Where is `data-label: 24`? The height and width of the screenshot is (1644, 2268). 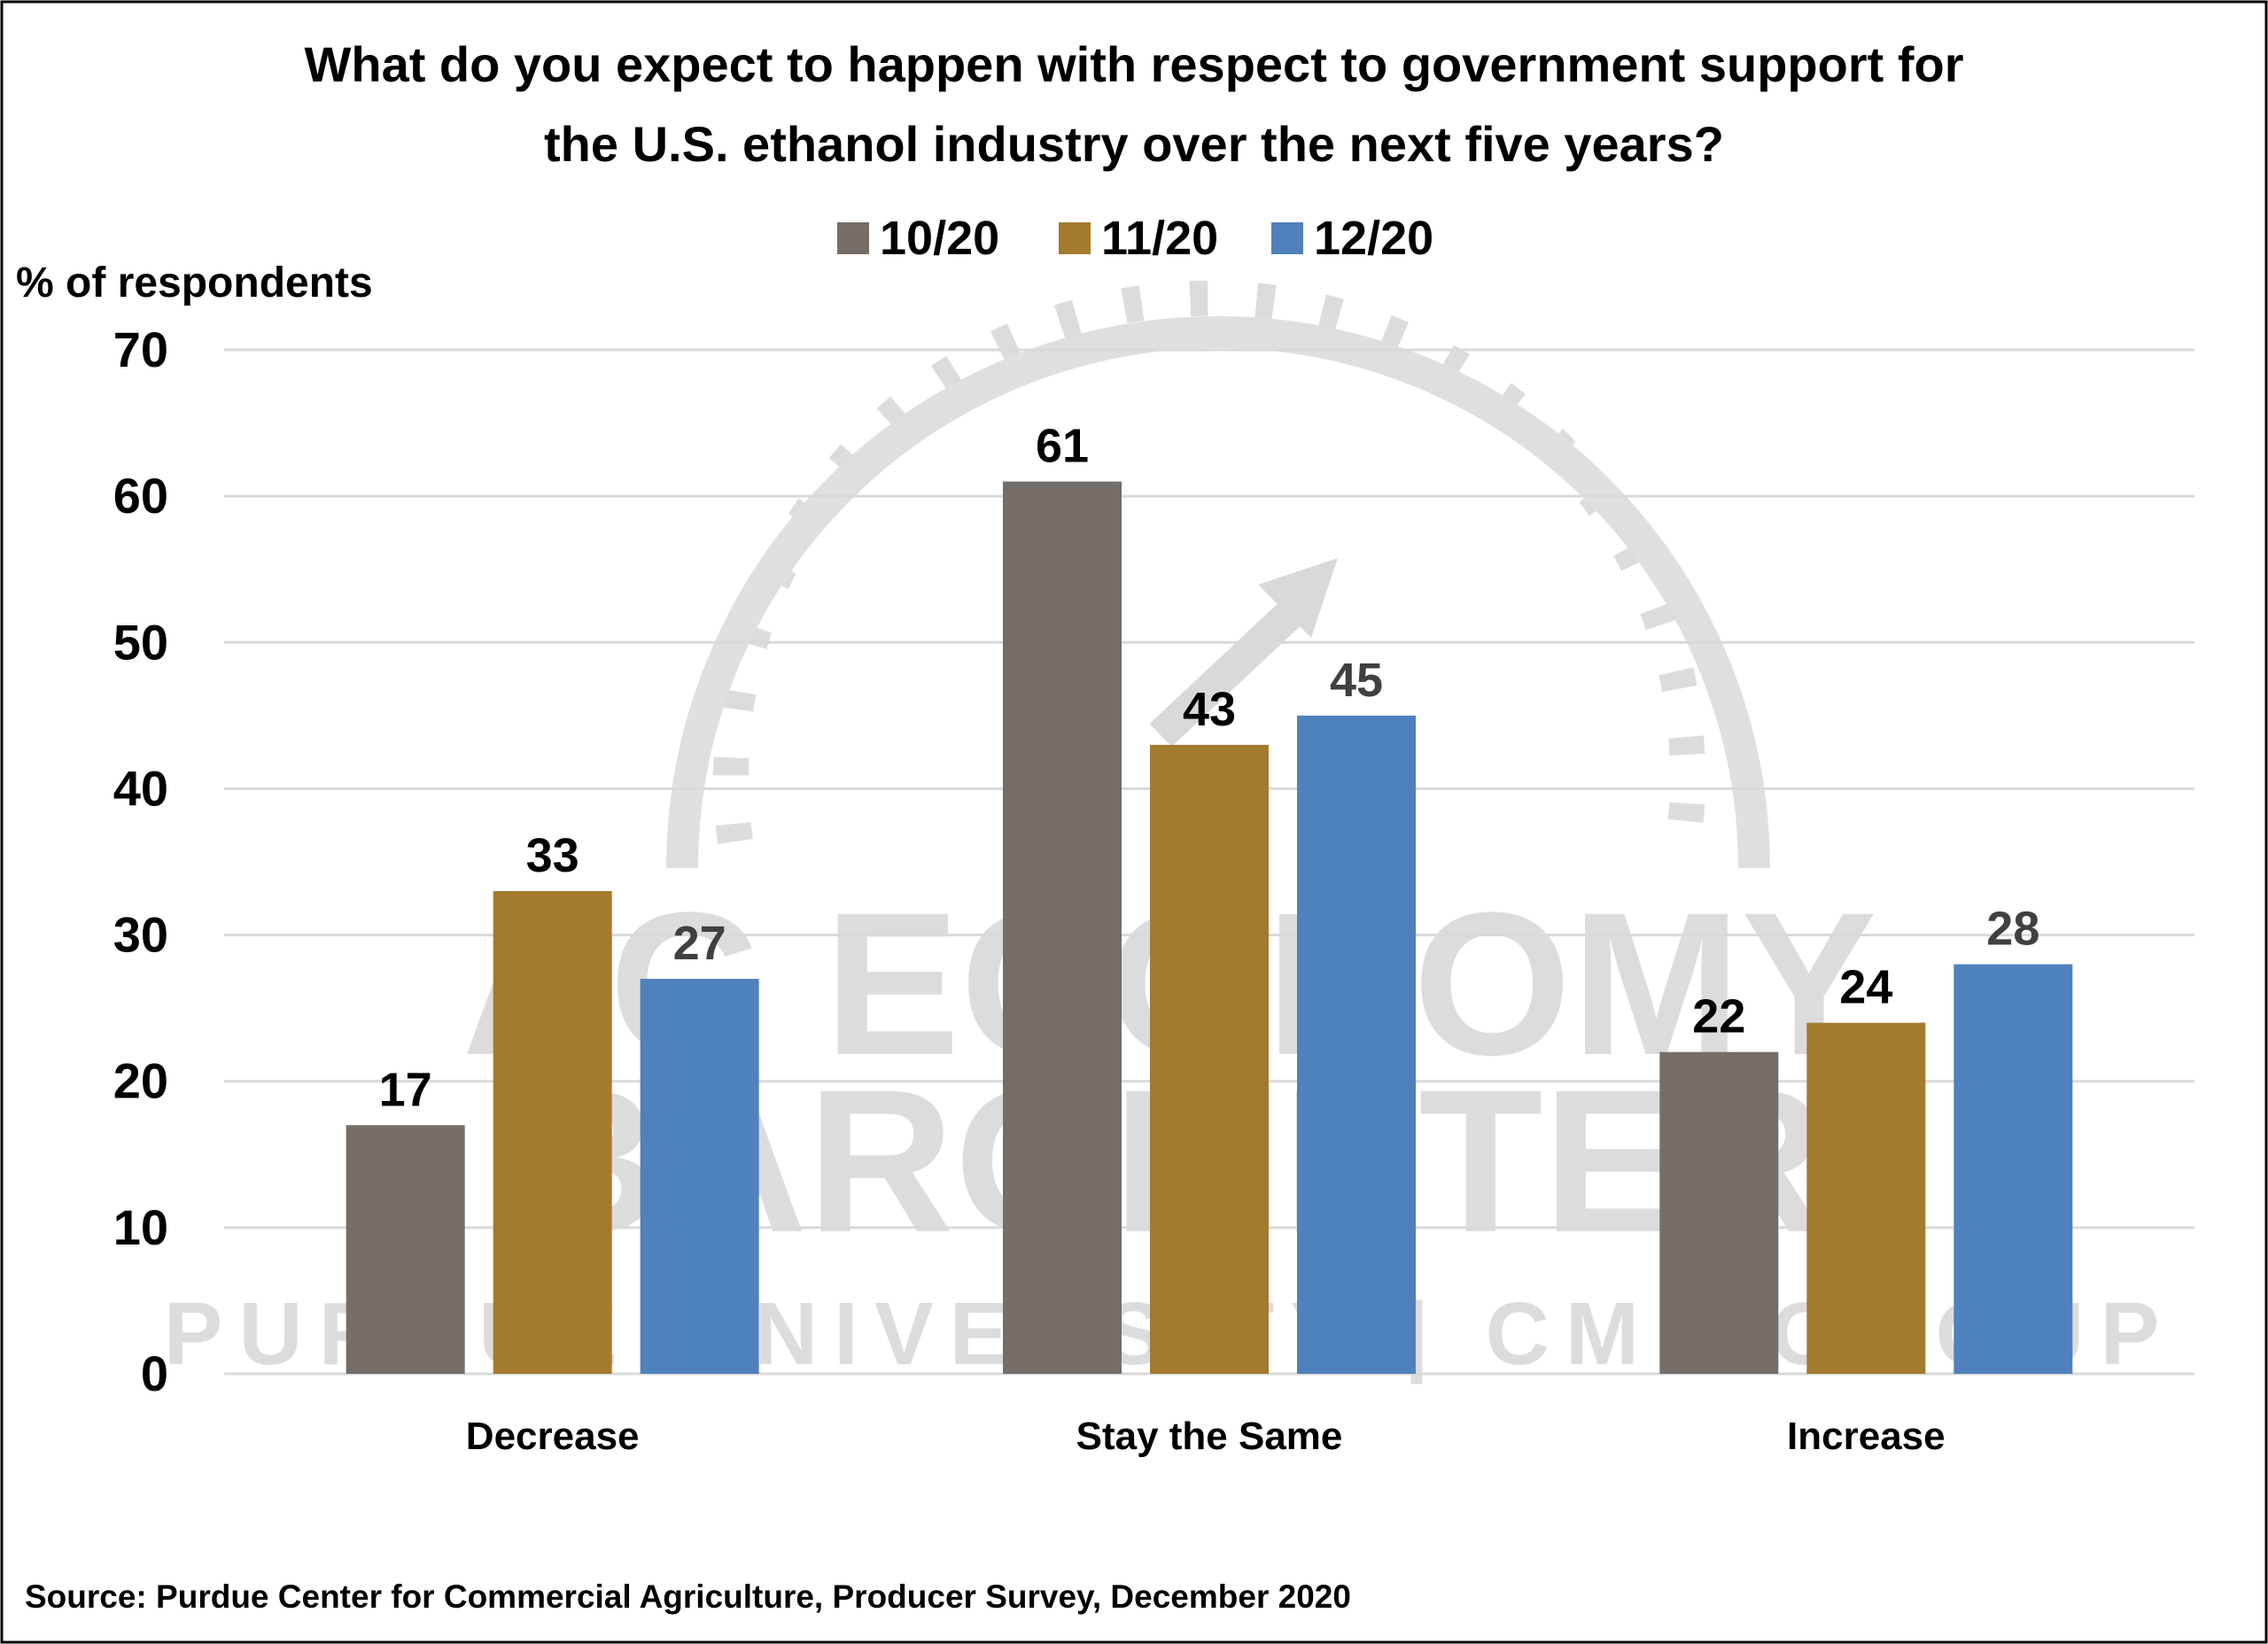
data-label: 24 is located at coordinates (1865, 987).